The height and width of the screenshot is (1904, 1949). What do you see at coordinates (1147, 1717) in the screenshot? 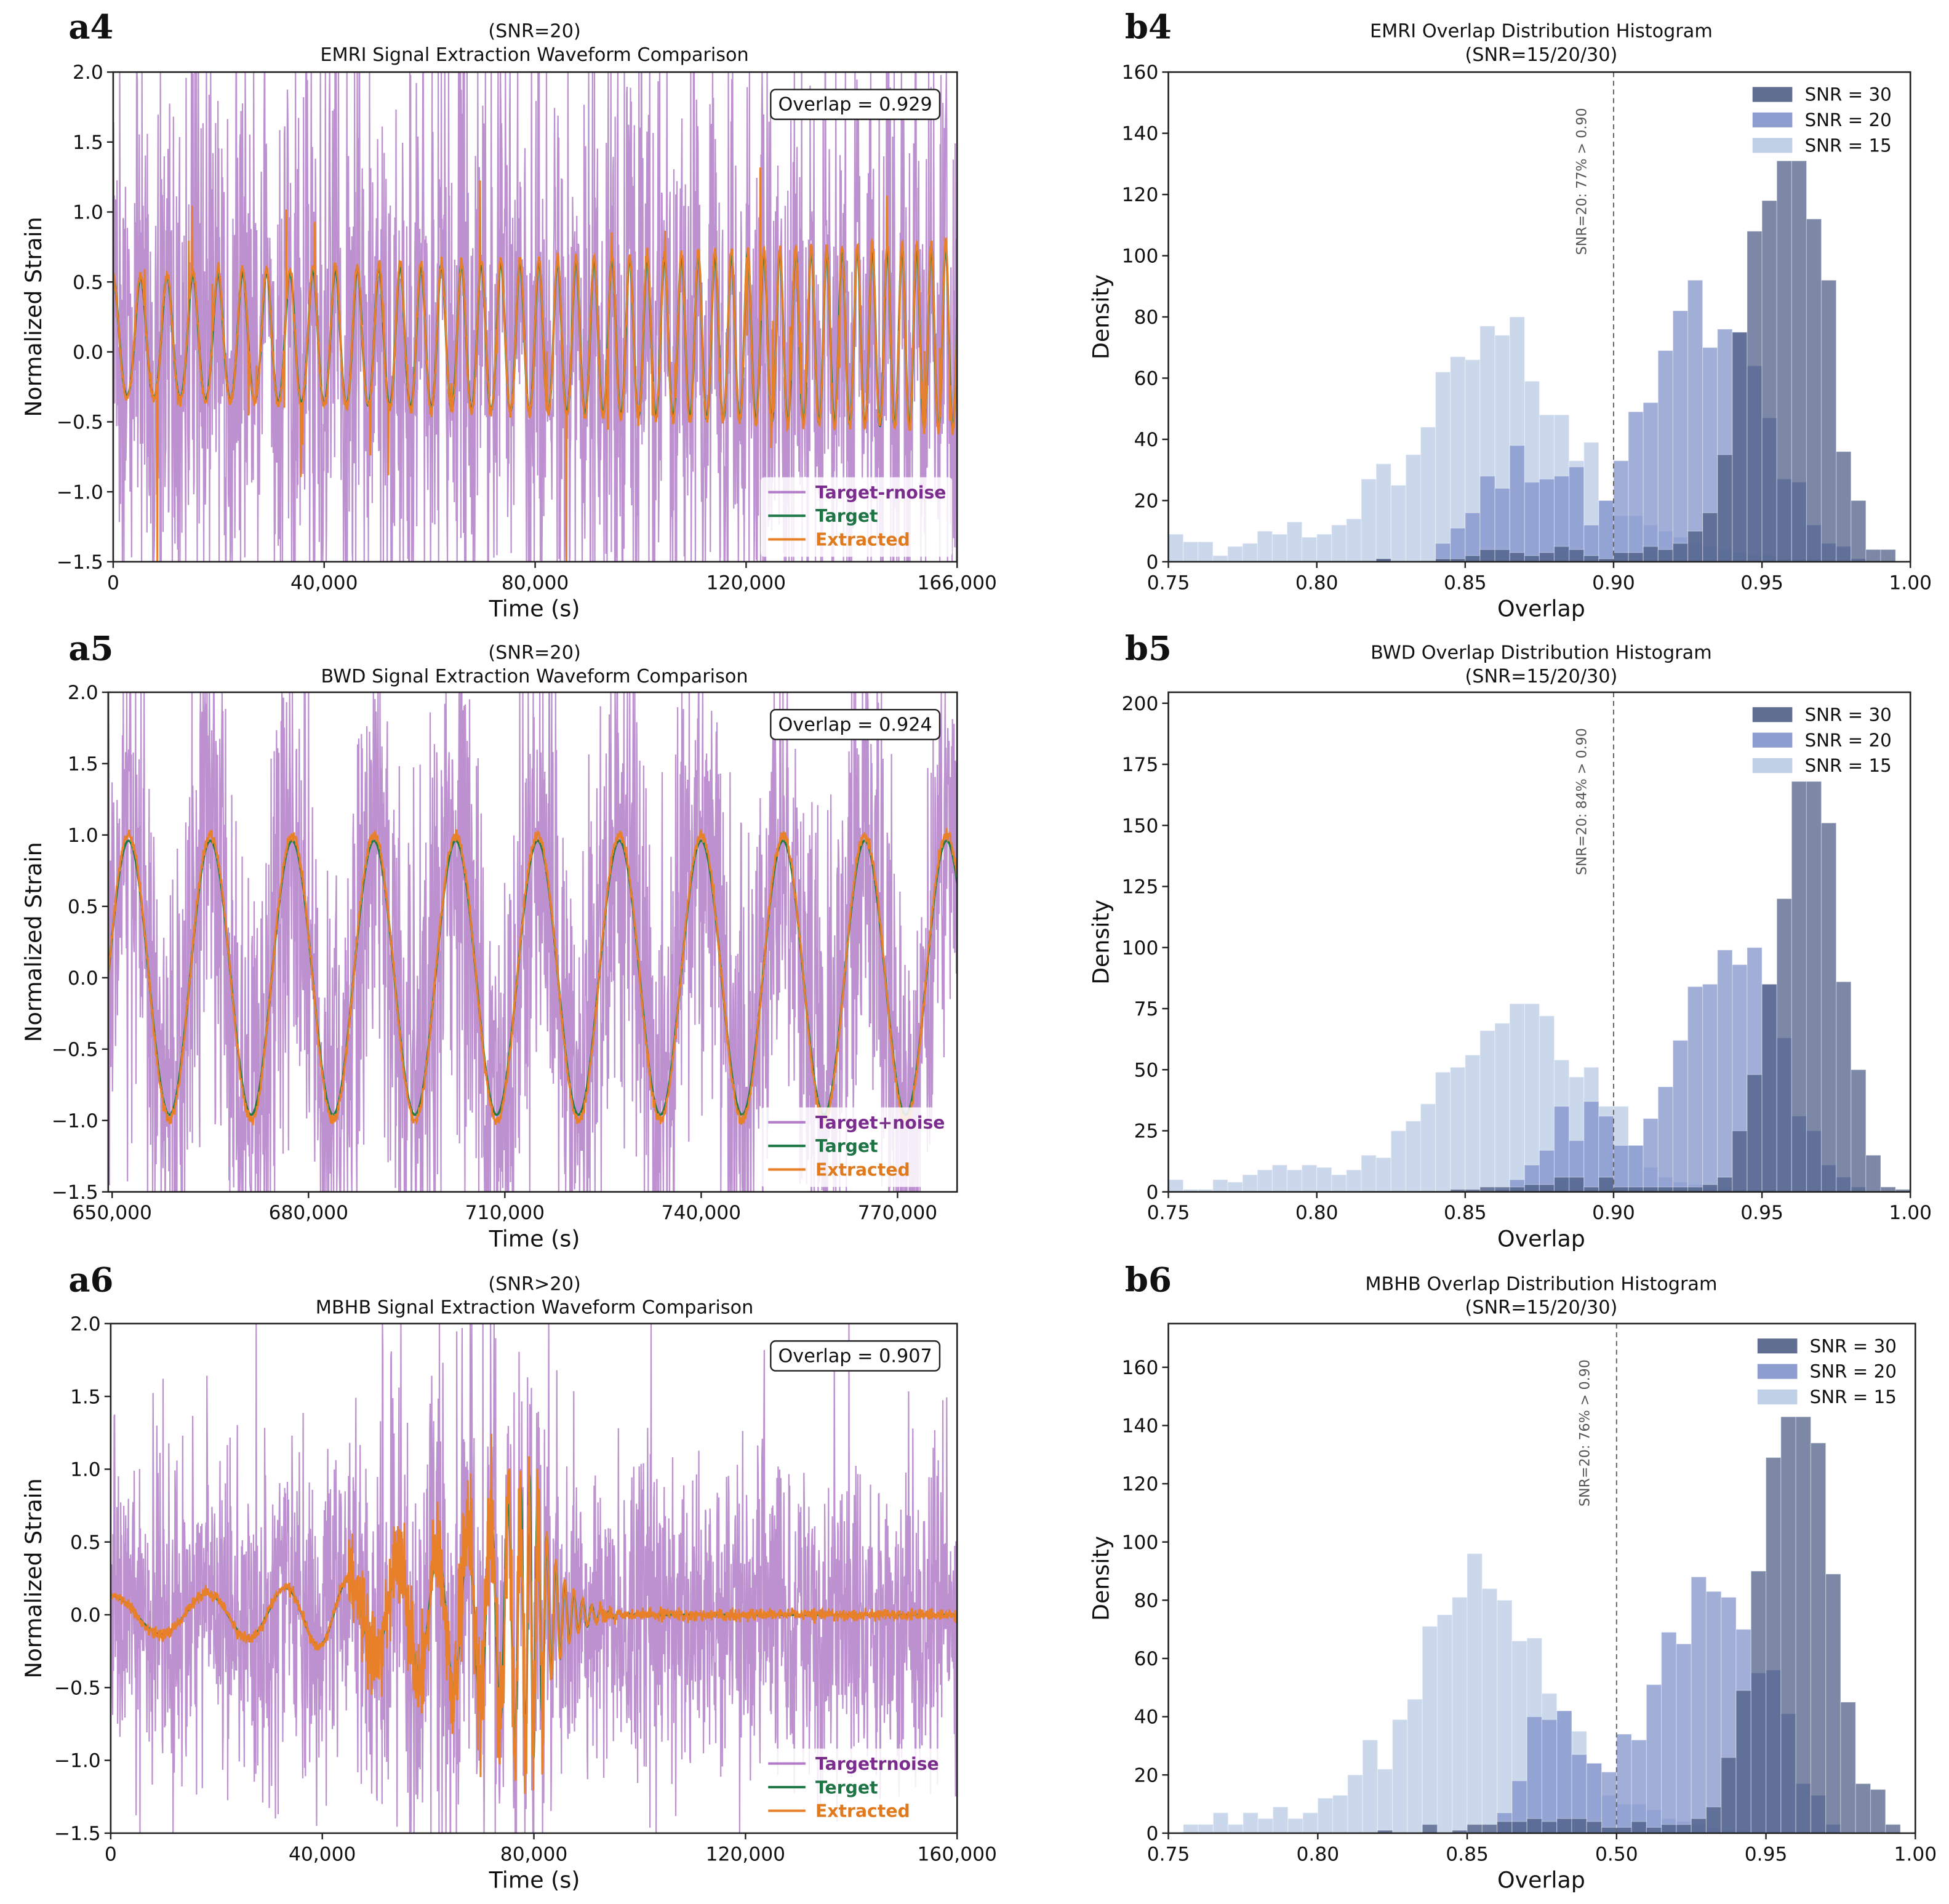
I see `y-tick-label: 40` at bounding box center [1147, 1717].